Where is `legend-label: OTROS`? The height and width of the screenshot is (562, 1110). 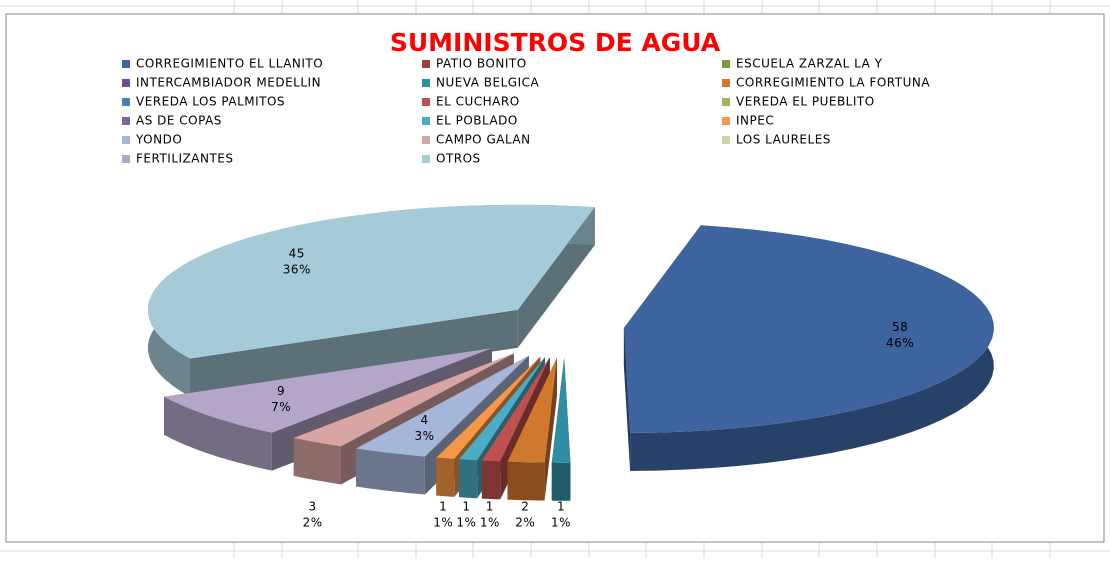
legend-label: OTROS is located at coordinates (458, 159).